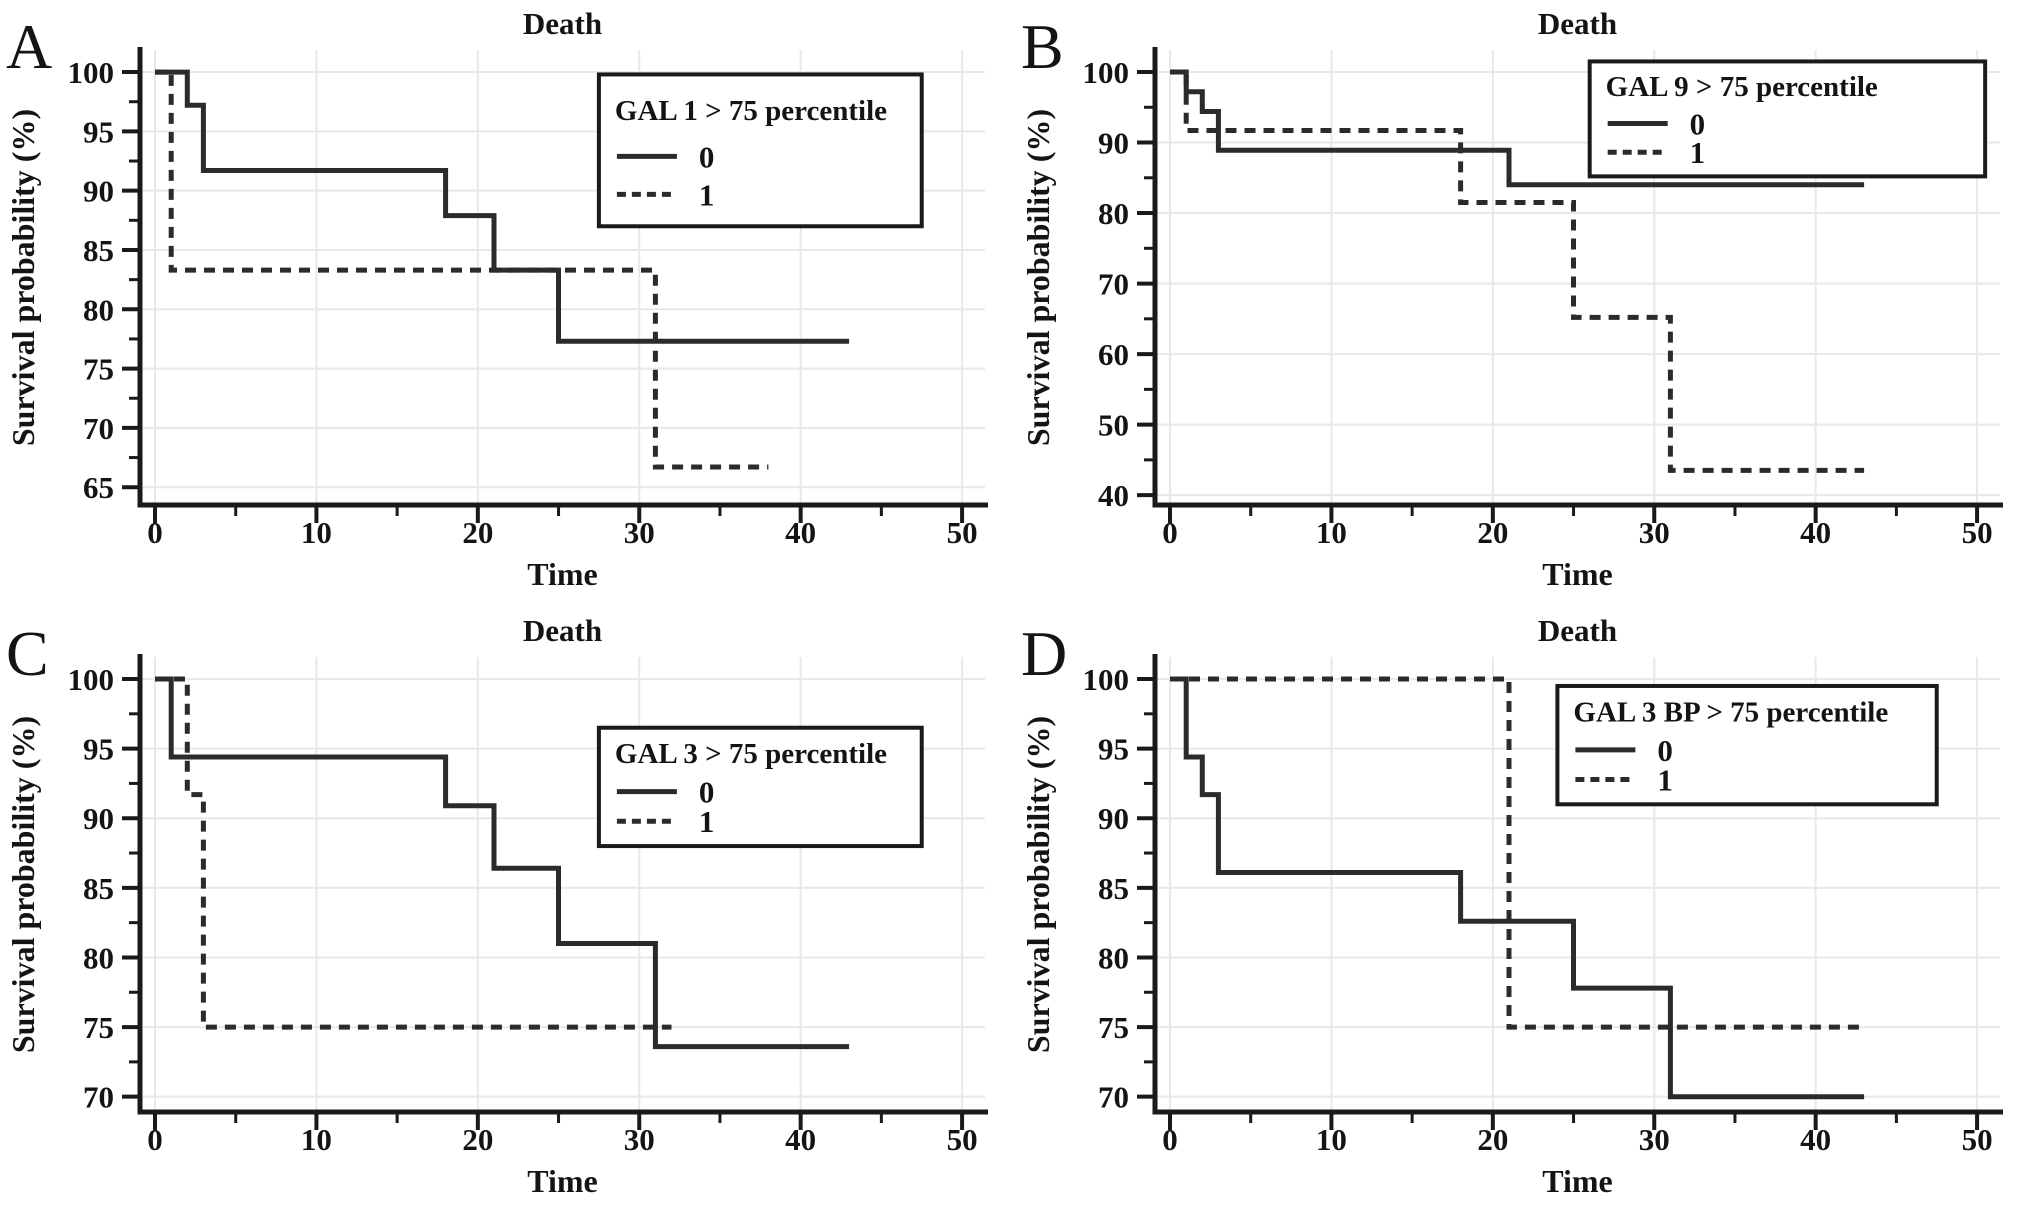  What do you see at coordinates (1113, 495) in the screenshot?
I see `y-tick-label: 40` at bounding box center [1113, 495].